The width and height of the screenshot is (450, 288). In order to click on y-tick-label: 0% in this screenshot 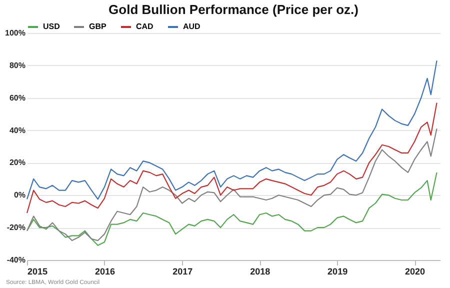, I will do `click(20, 195)`.